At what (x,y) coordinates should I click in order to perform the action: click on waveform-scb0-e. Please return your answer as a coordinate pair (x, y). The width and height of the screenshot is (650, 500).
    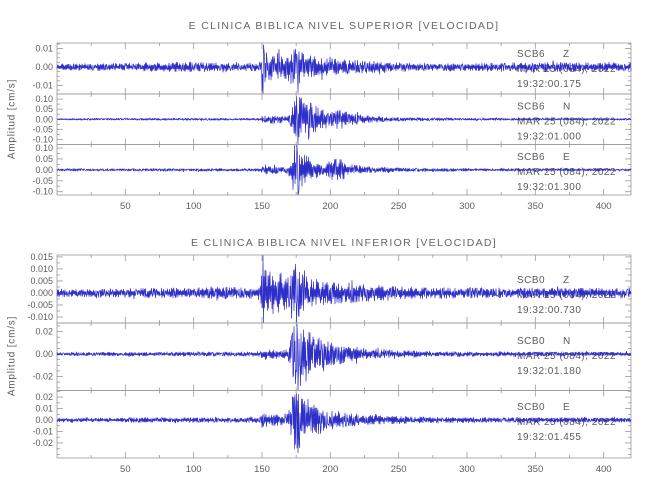
    Looking at the image, I should click on (344, 423).